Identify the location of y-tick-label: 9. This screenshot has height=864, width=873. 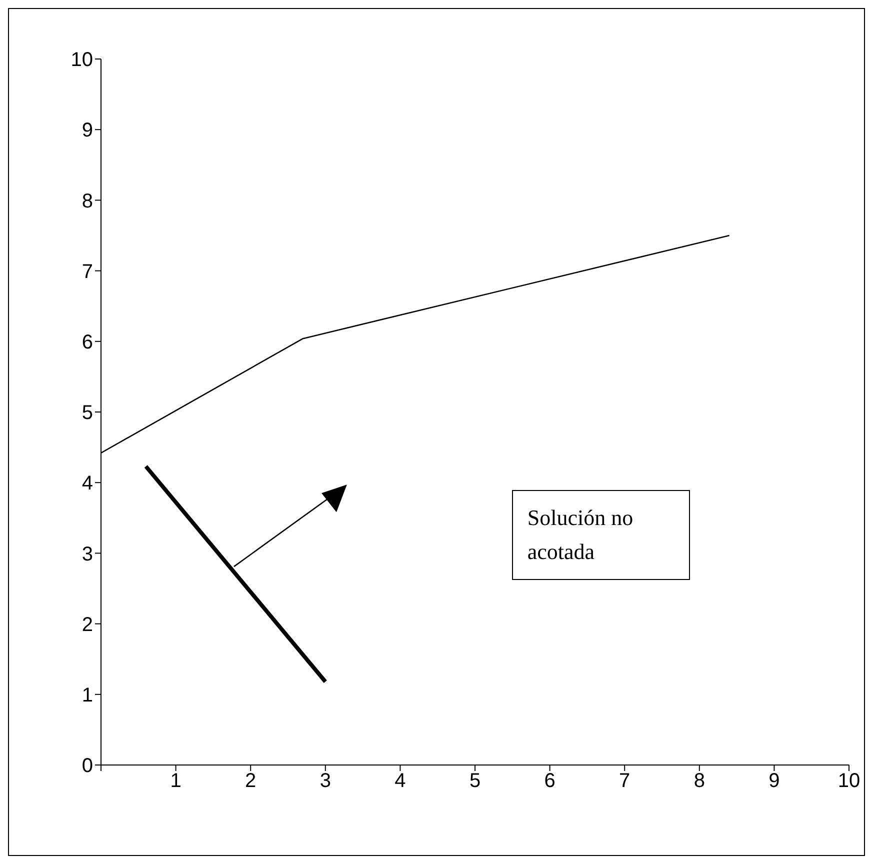
(87, 131).